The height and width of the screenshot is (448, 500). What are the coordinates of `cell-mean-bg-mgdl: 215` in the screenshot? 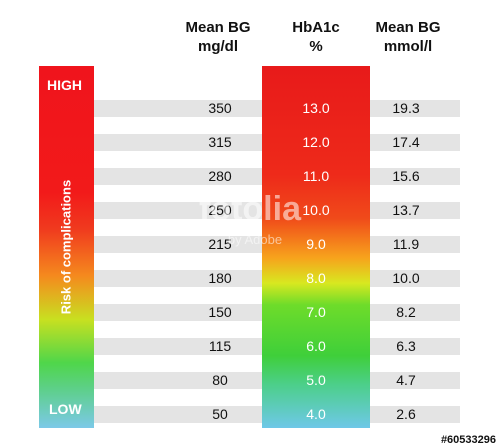 It's located at (220, 244).